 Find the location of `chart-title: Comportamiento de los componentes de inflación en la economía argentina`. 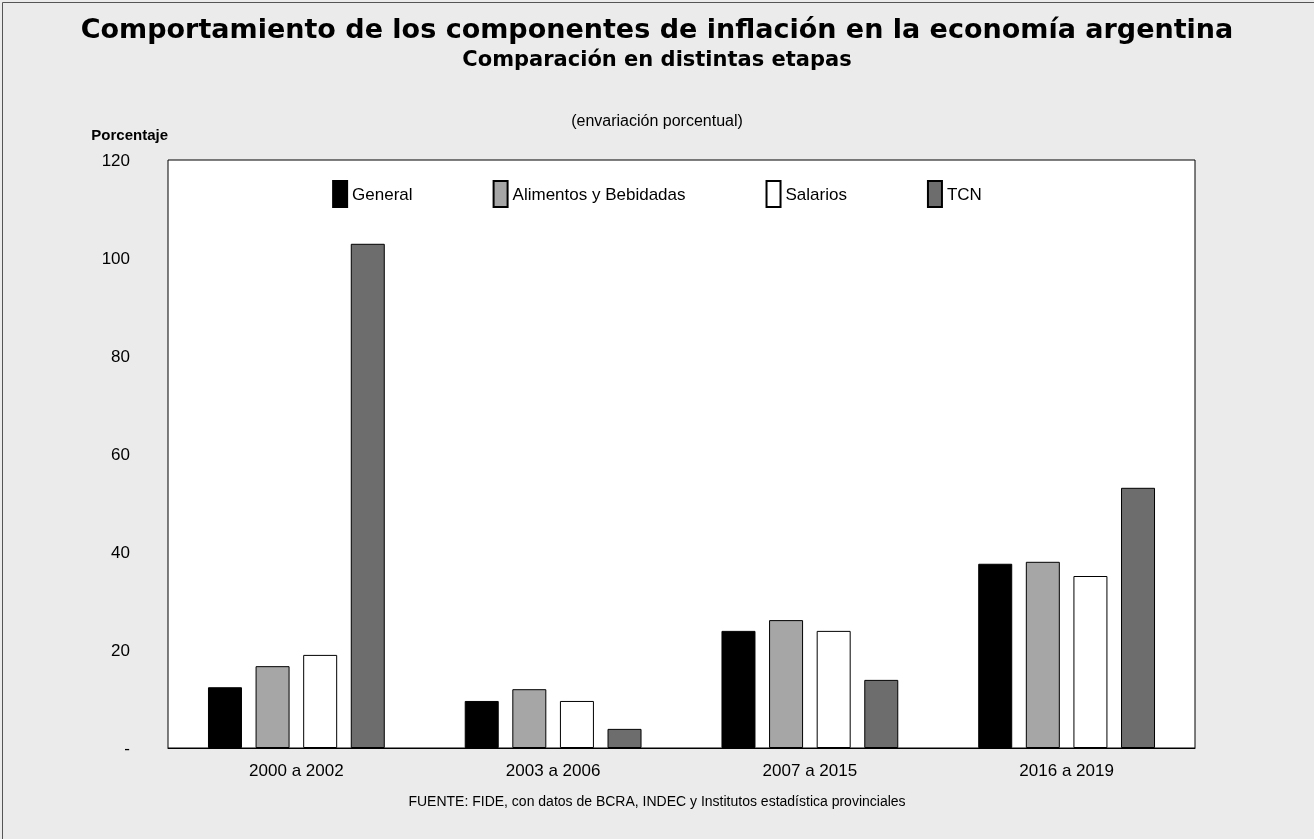

chart-title: Comportamiento de los componentes de inflación en la economía argentina is located at coordinates (657, 28).